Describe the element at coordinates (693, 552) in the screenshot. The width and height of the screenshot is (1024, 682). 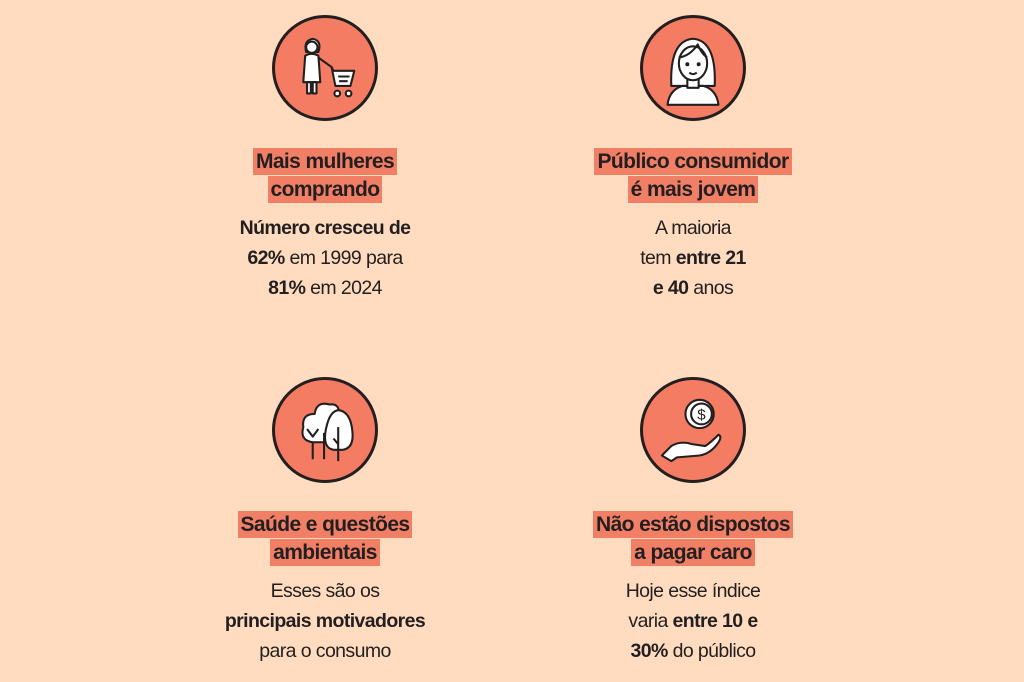
I see `text: a pagar caro` at that location.